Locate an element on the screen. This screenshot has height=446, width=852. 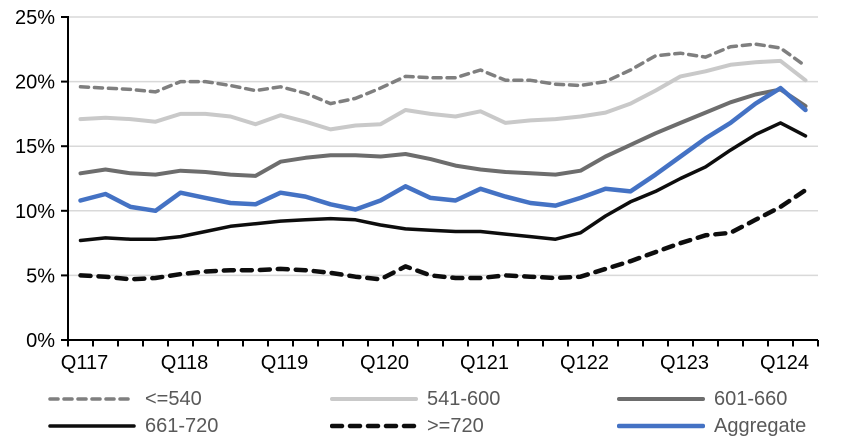
y-tick-label: 15% is located at coordinates (35, 147).